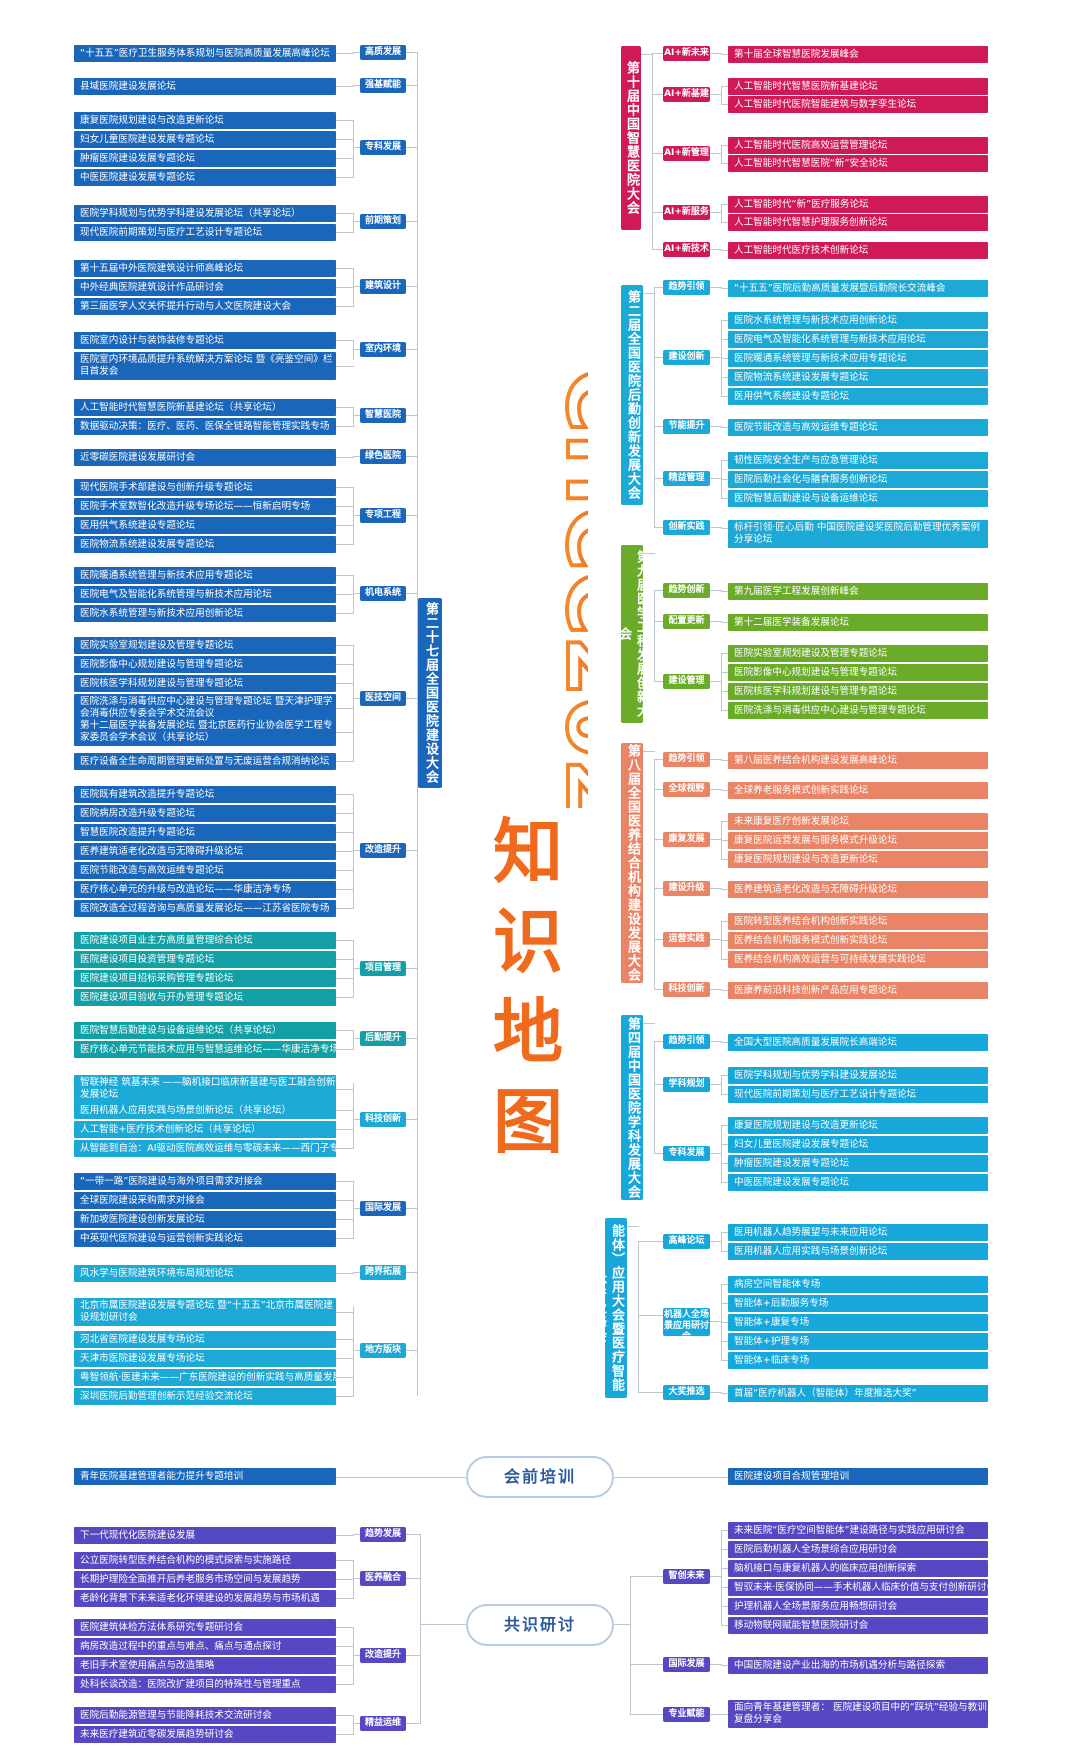 The width and height of the screenshot is (1080, 1753). What do you see at coordinates (383, 1038) in the screenshot?
I see `left-category-13: 后勤提升` at bounding box center [383, 1038].